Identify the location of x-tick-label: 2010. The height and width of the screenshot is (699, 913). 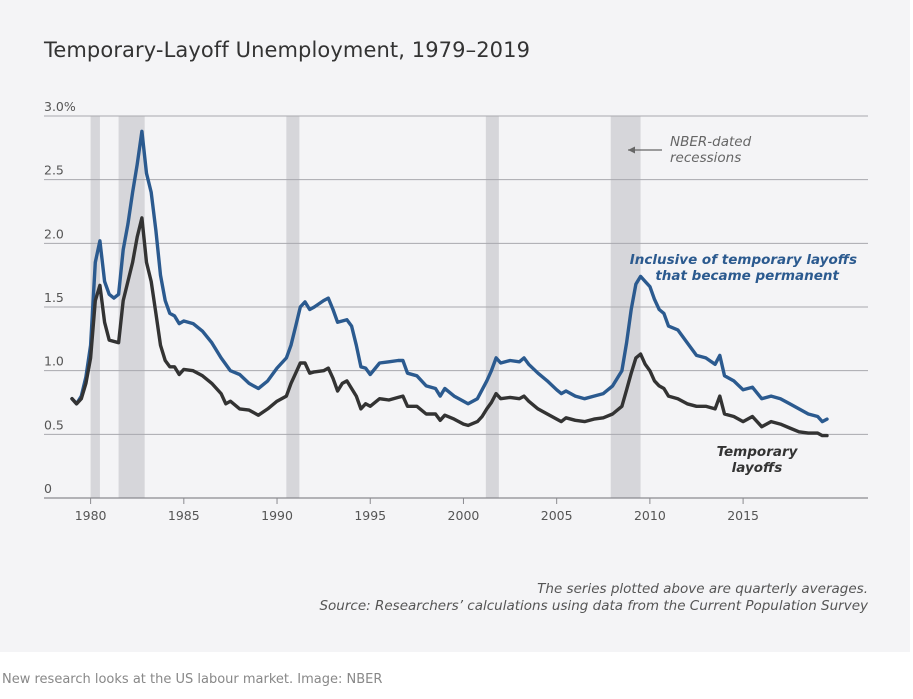
(650, 515).